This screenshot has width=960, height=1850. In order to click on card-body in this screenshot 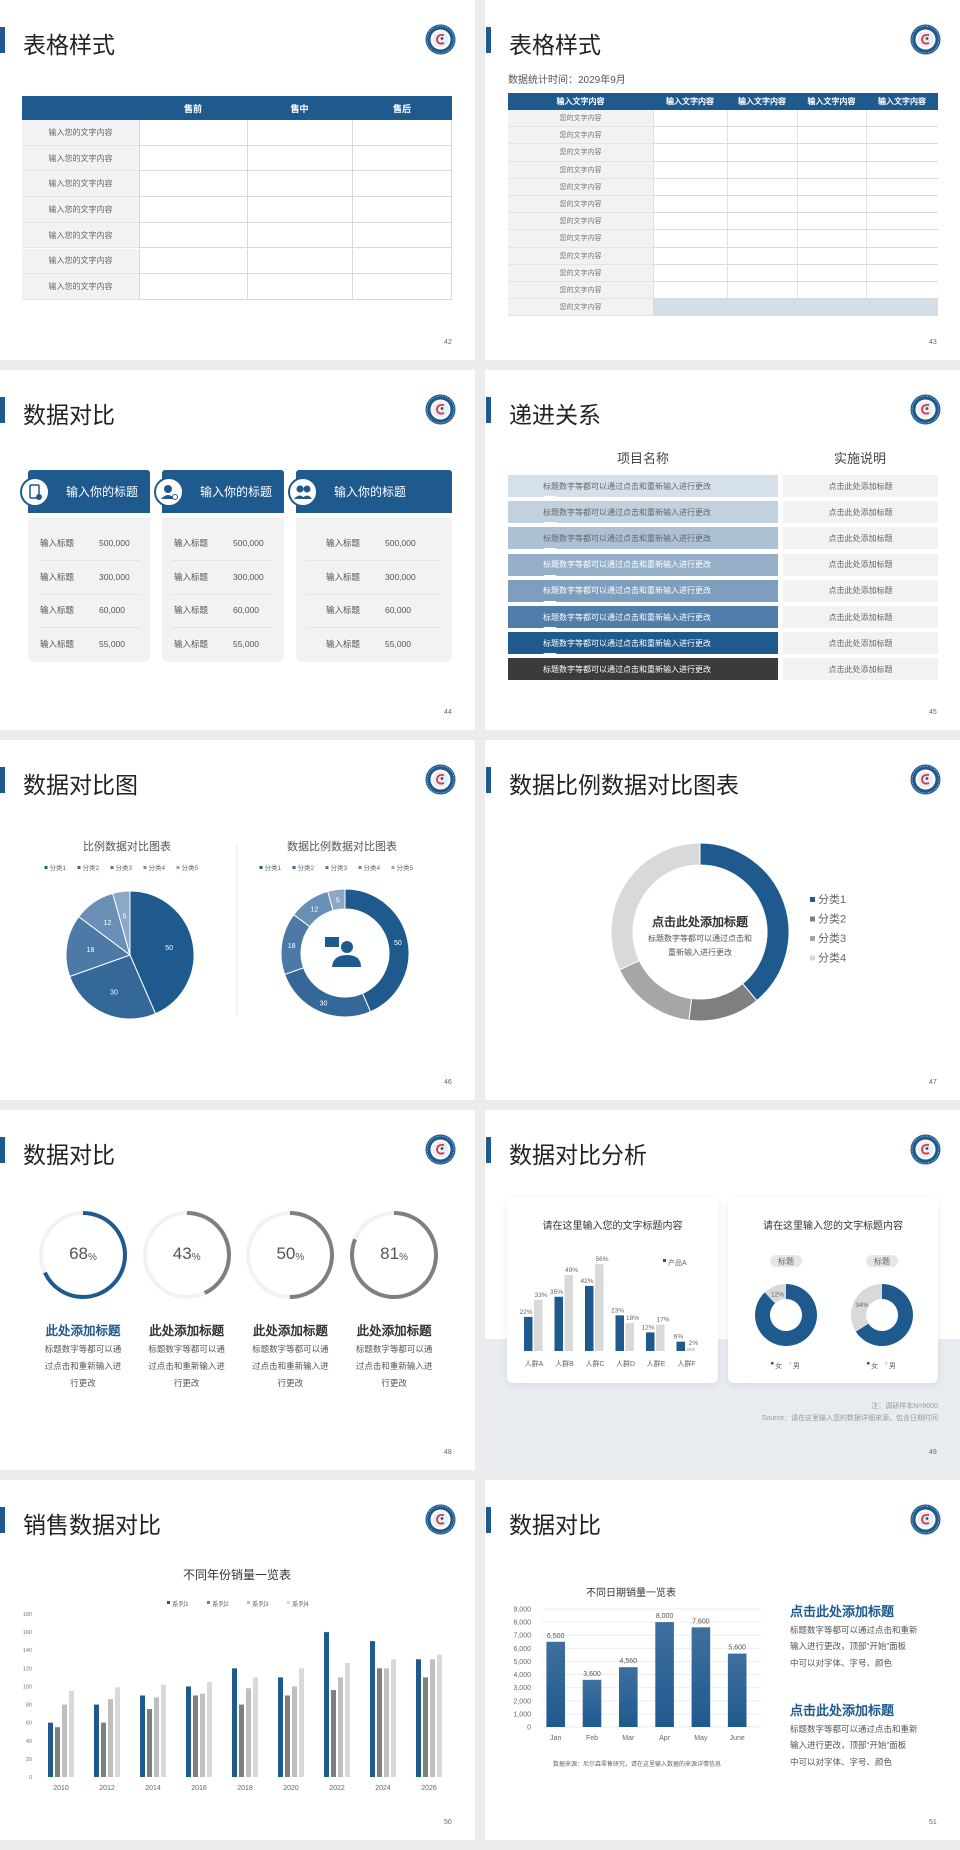, I will do `click(223, 590)`.